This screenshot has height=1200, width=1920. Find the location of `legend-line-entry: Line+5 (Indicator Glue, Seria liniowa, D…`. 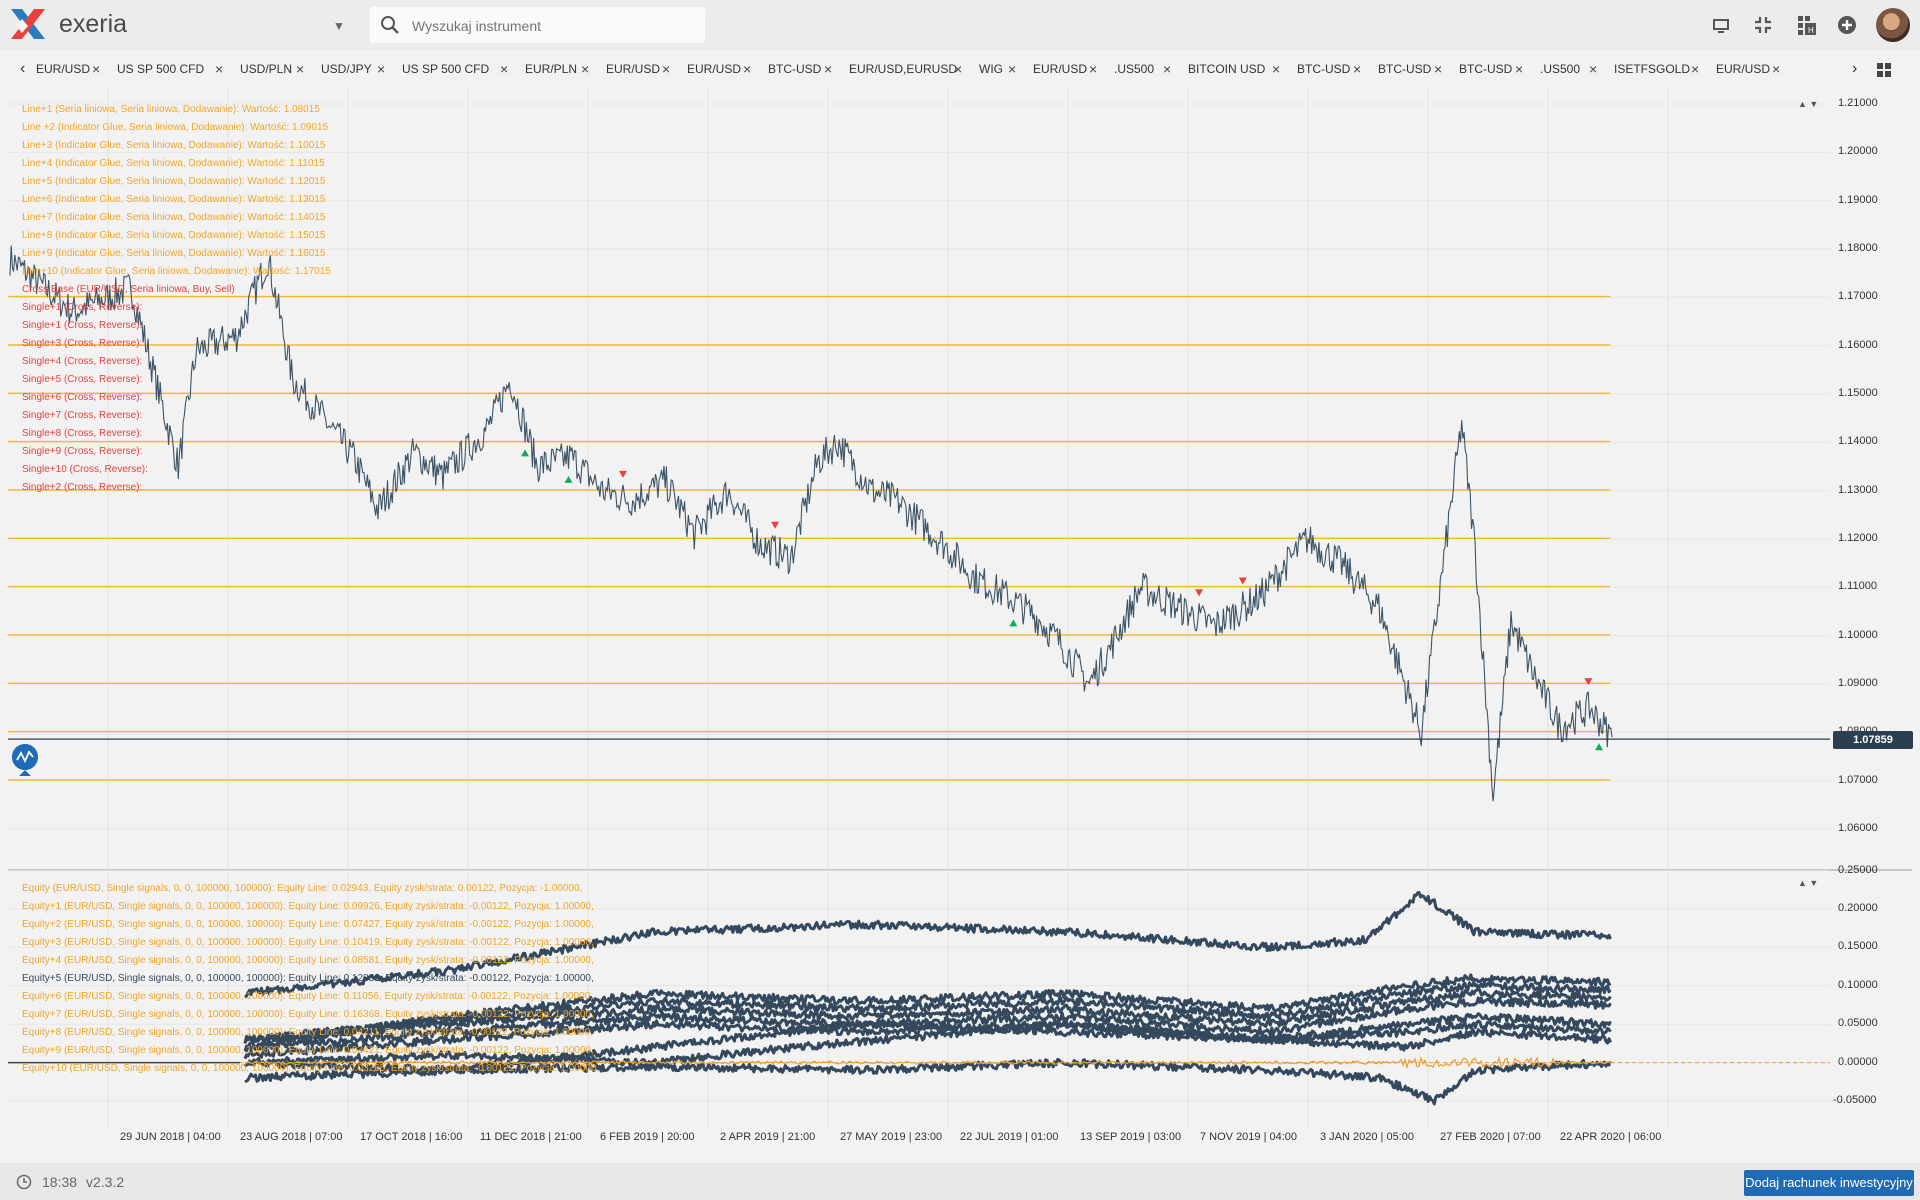

legend-line-entry: Line+5 (Indicator Glue, Seria liniowa, D… is located at coordinates (174, 181).